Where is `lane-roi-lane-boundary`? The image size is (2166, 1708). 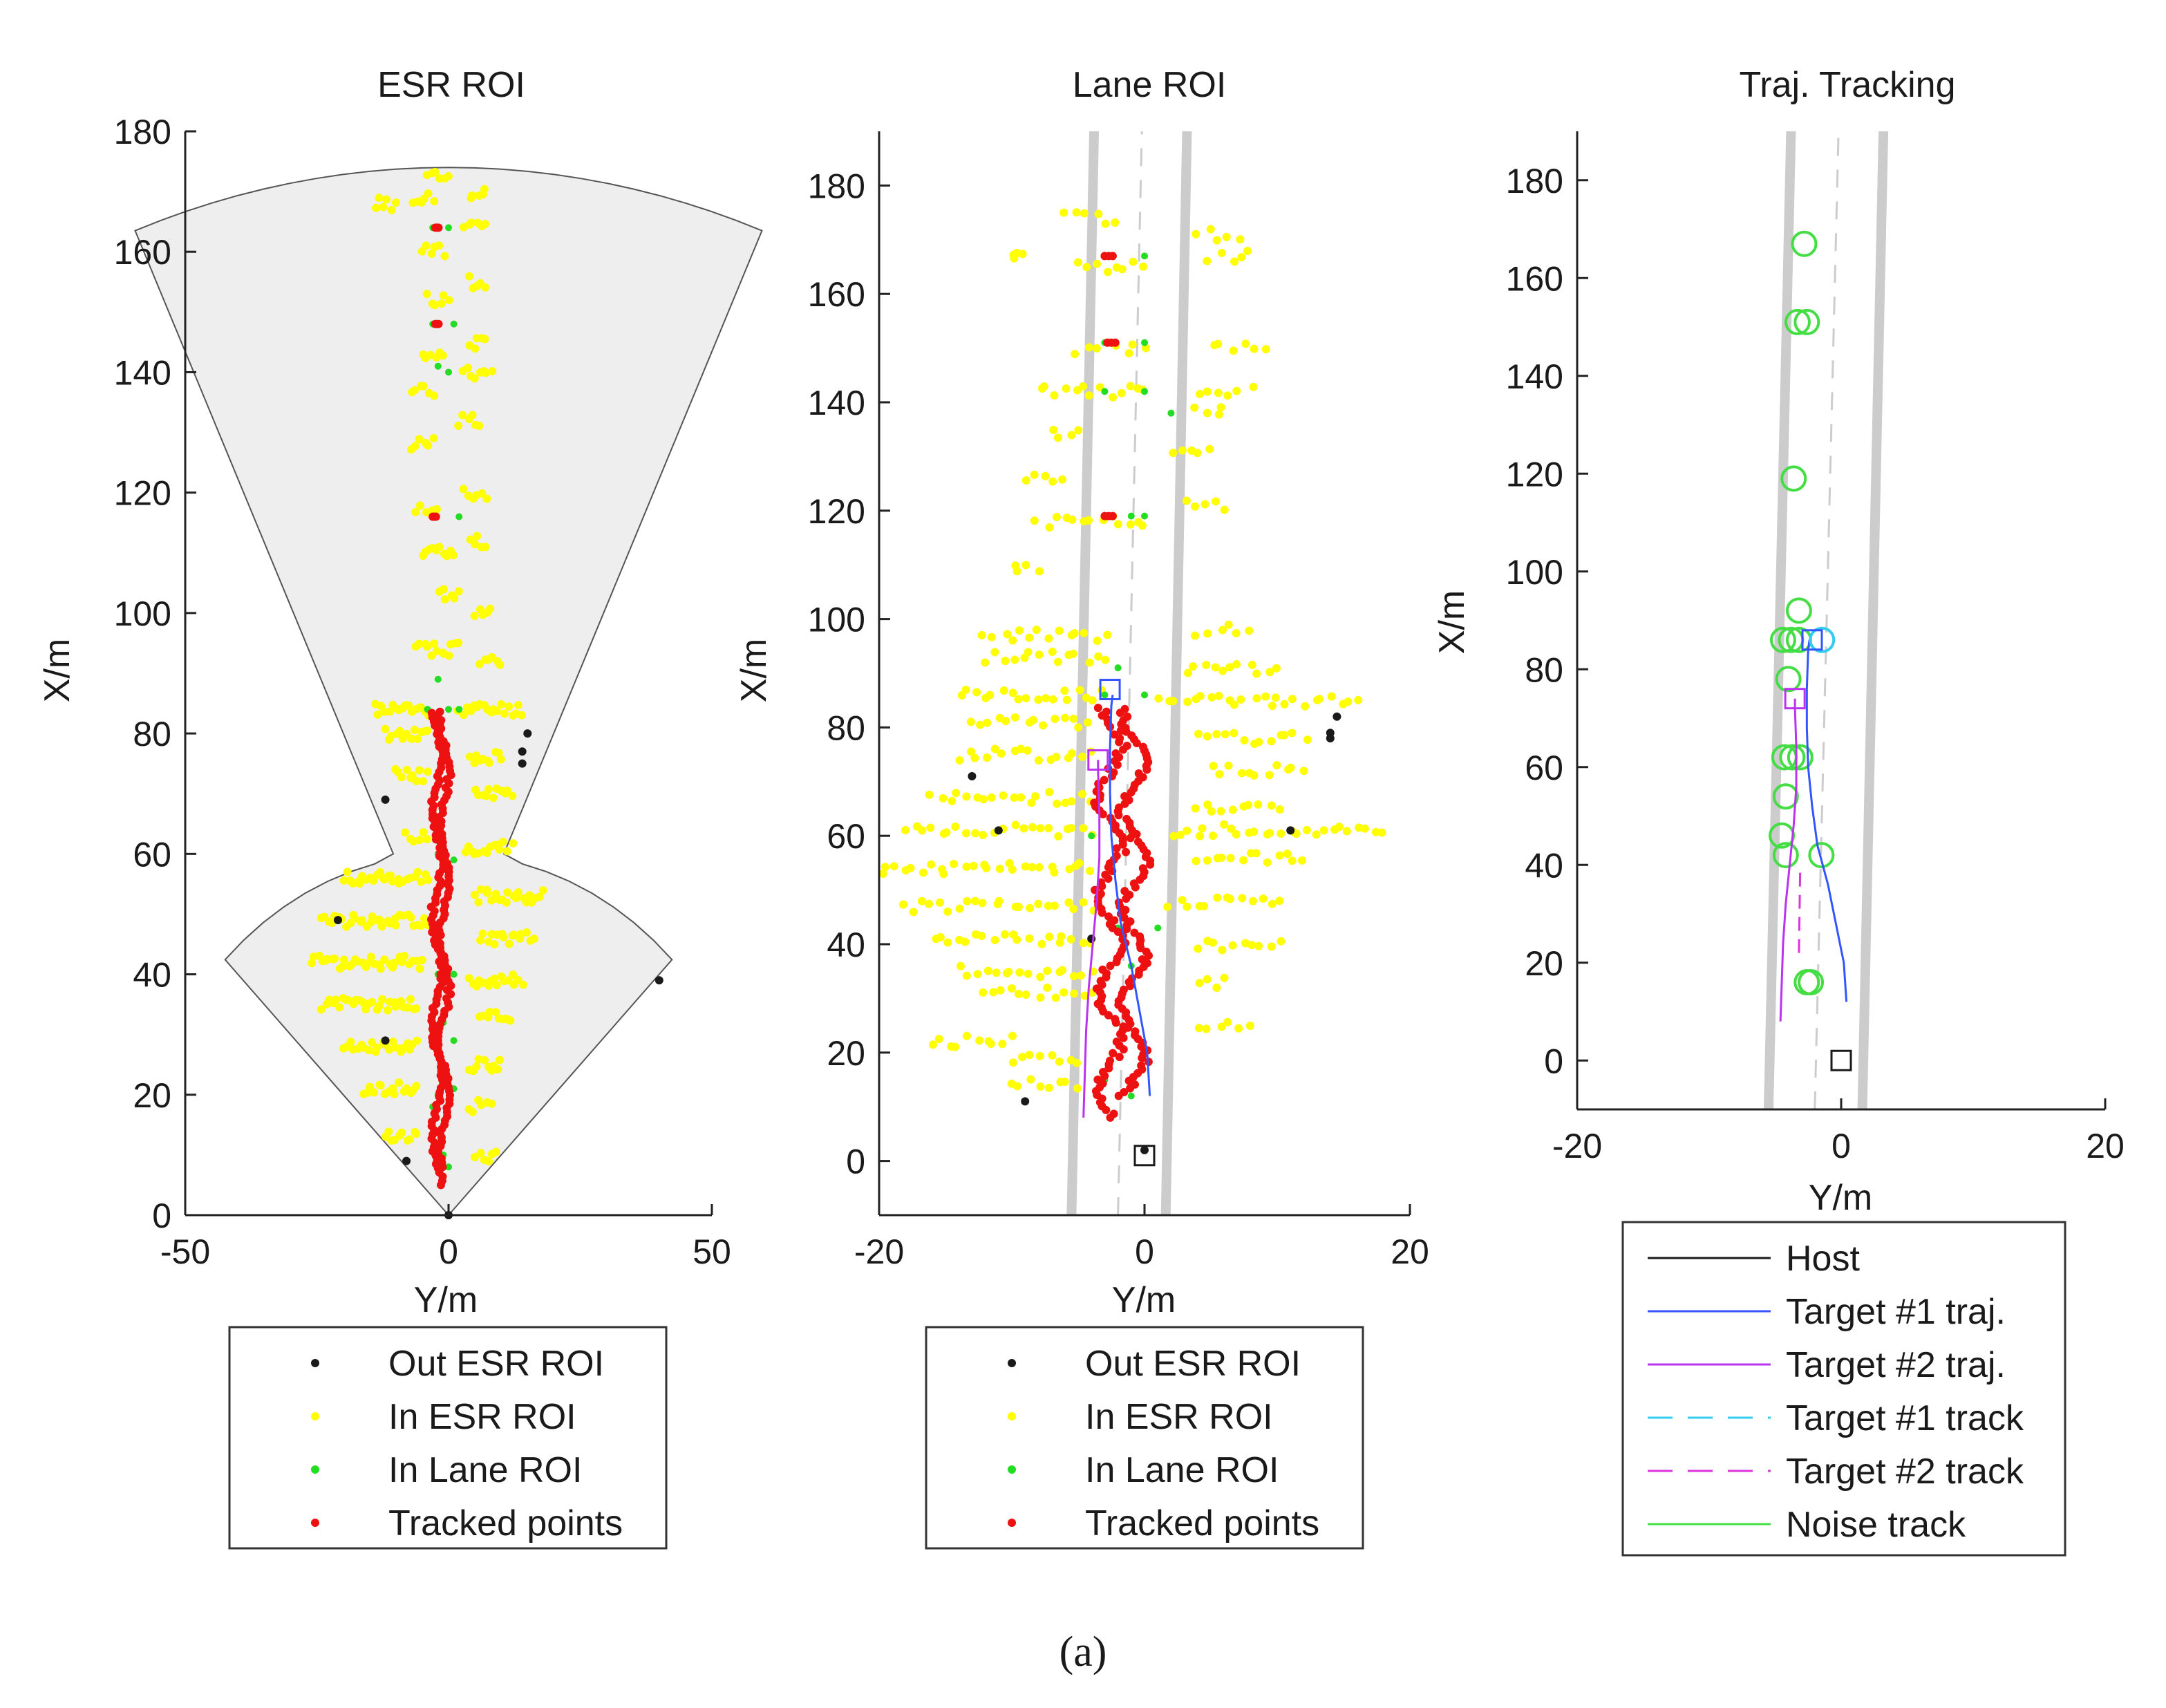 lane-roi-lane-boundary is located at coordinates (1176, 673).